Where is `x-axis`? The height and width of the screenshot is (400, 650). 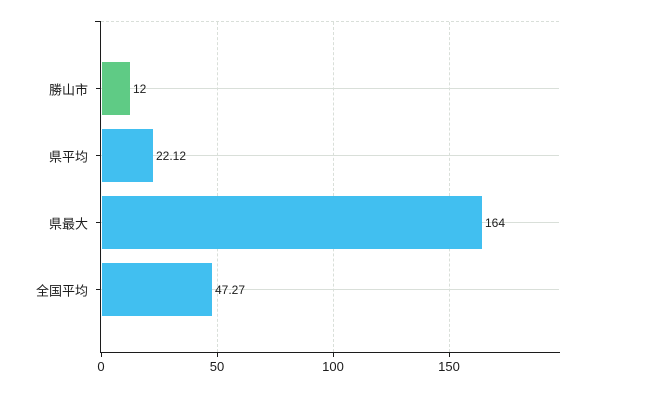 x-axis is located at coordinates (330, 352).